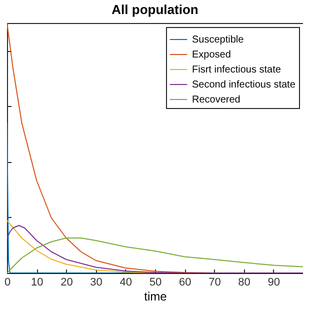 Image resolution: width=320 pixels, height=320 pixels. What do you see at coordinates (211, 55) in the screenshot?
I see `legend-label: Exposed` at bounding box center [211, 55].